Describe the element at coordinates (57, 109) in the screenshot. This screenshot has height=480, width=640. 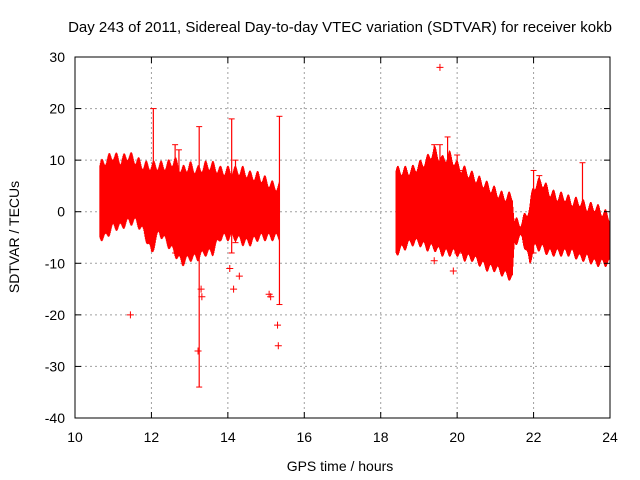
I see `y-tick-label: 20` at that location.